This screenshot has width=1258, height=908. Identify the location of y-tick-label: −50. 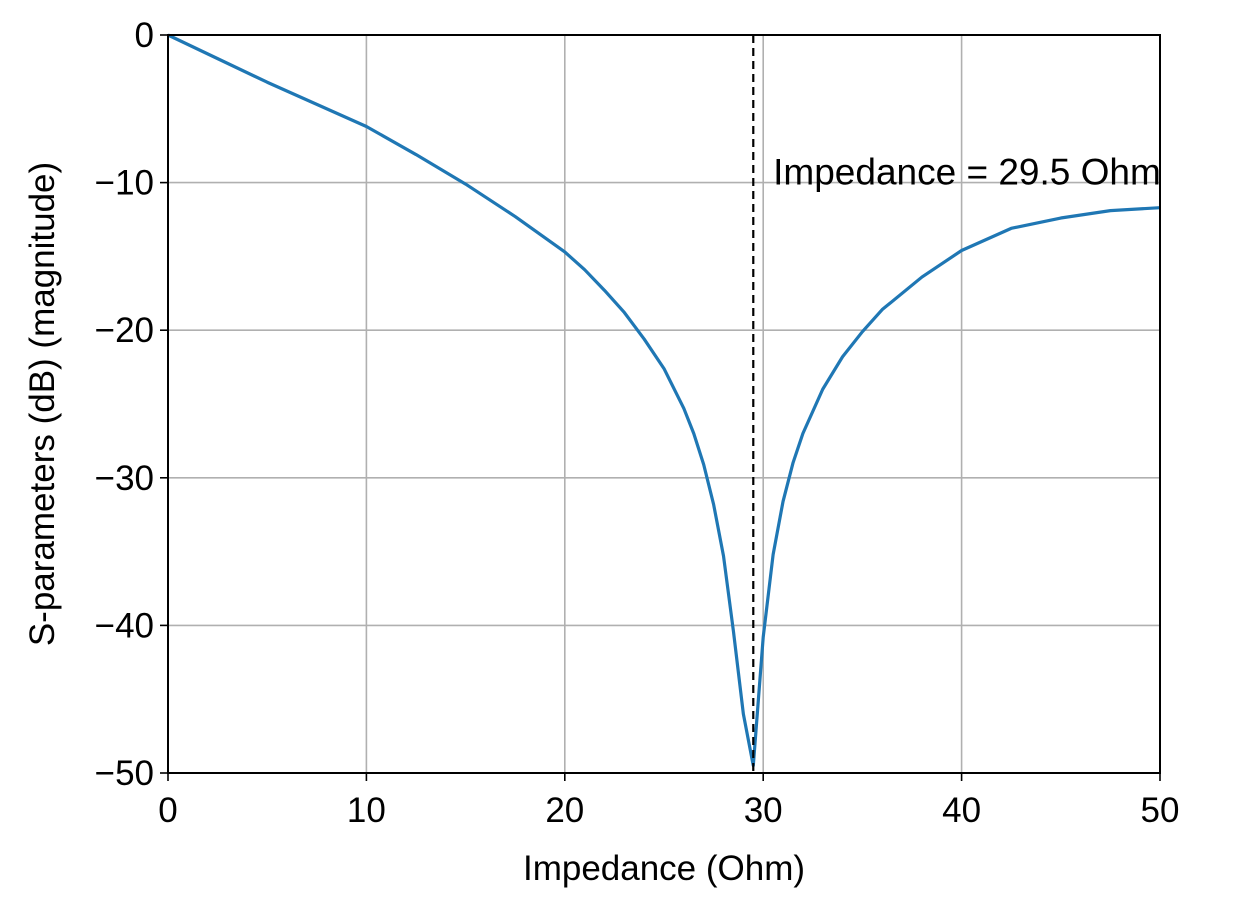
(124, 773).